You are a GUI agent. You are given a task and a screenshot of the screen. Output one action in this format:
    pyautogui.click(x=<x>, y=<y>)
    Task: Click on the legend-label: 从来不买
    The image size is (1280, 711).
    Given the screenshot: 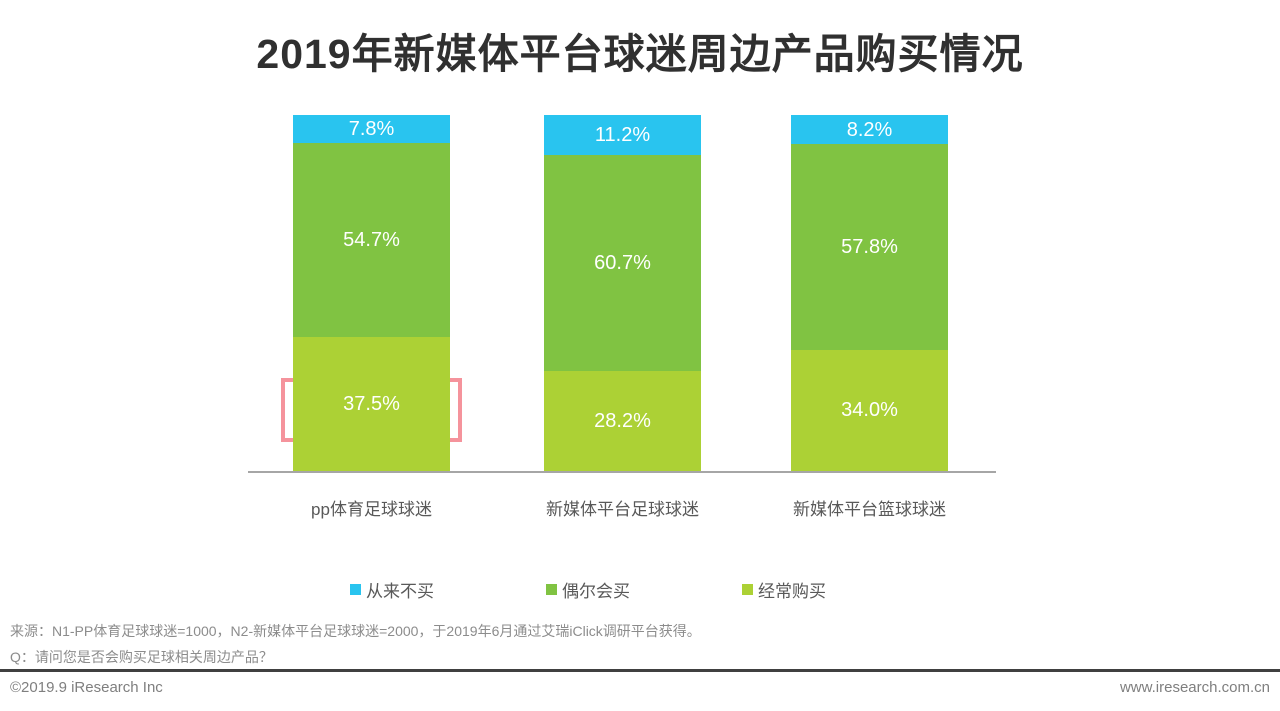 What is the action you would take?
    pyautogui.click(x=400, y=591)
    